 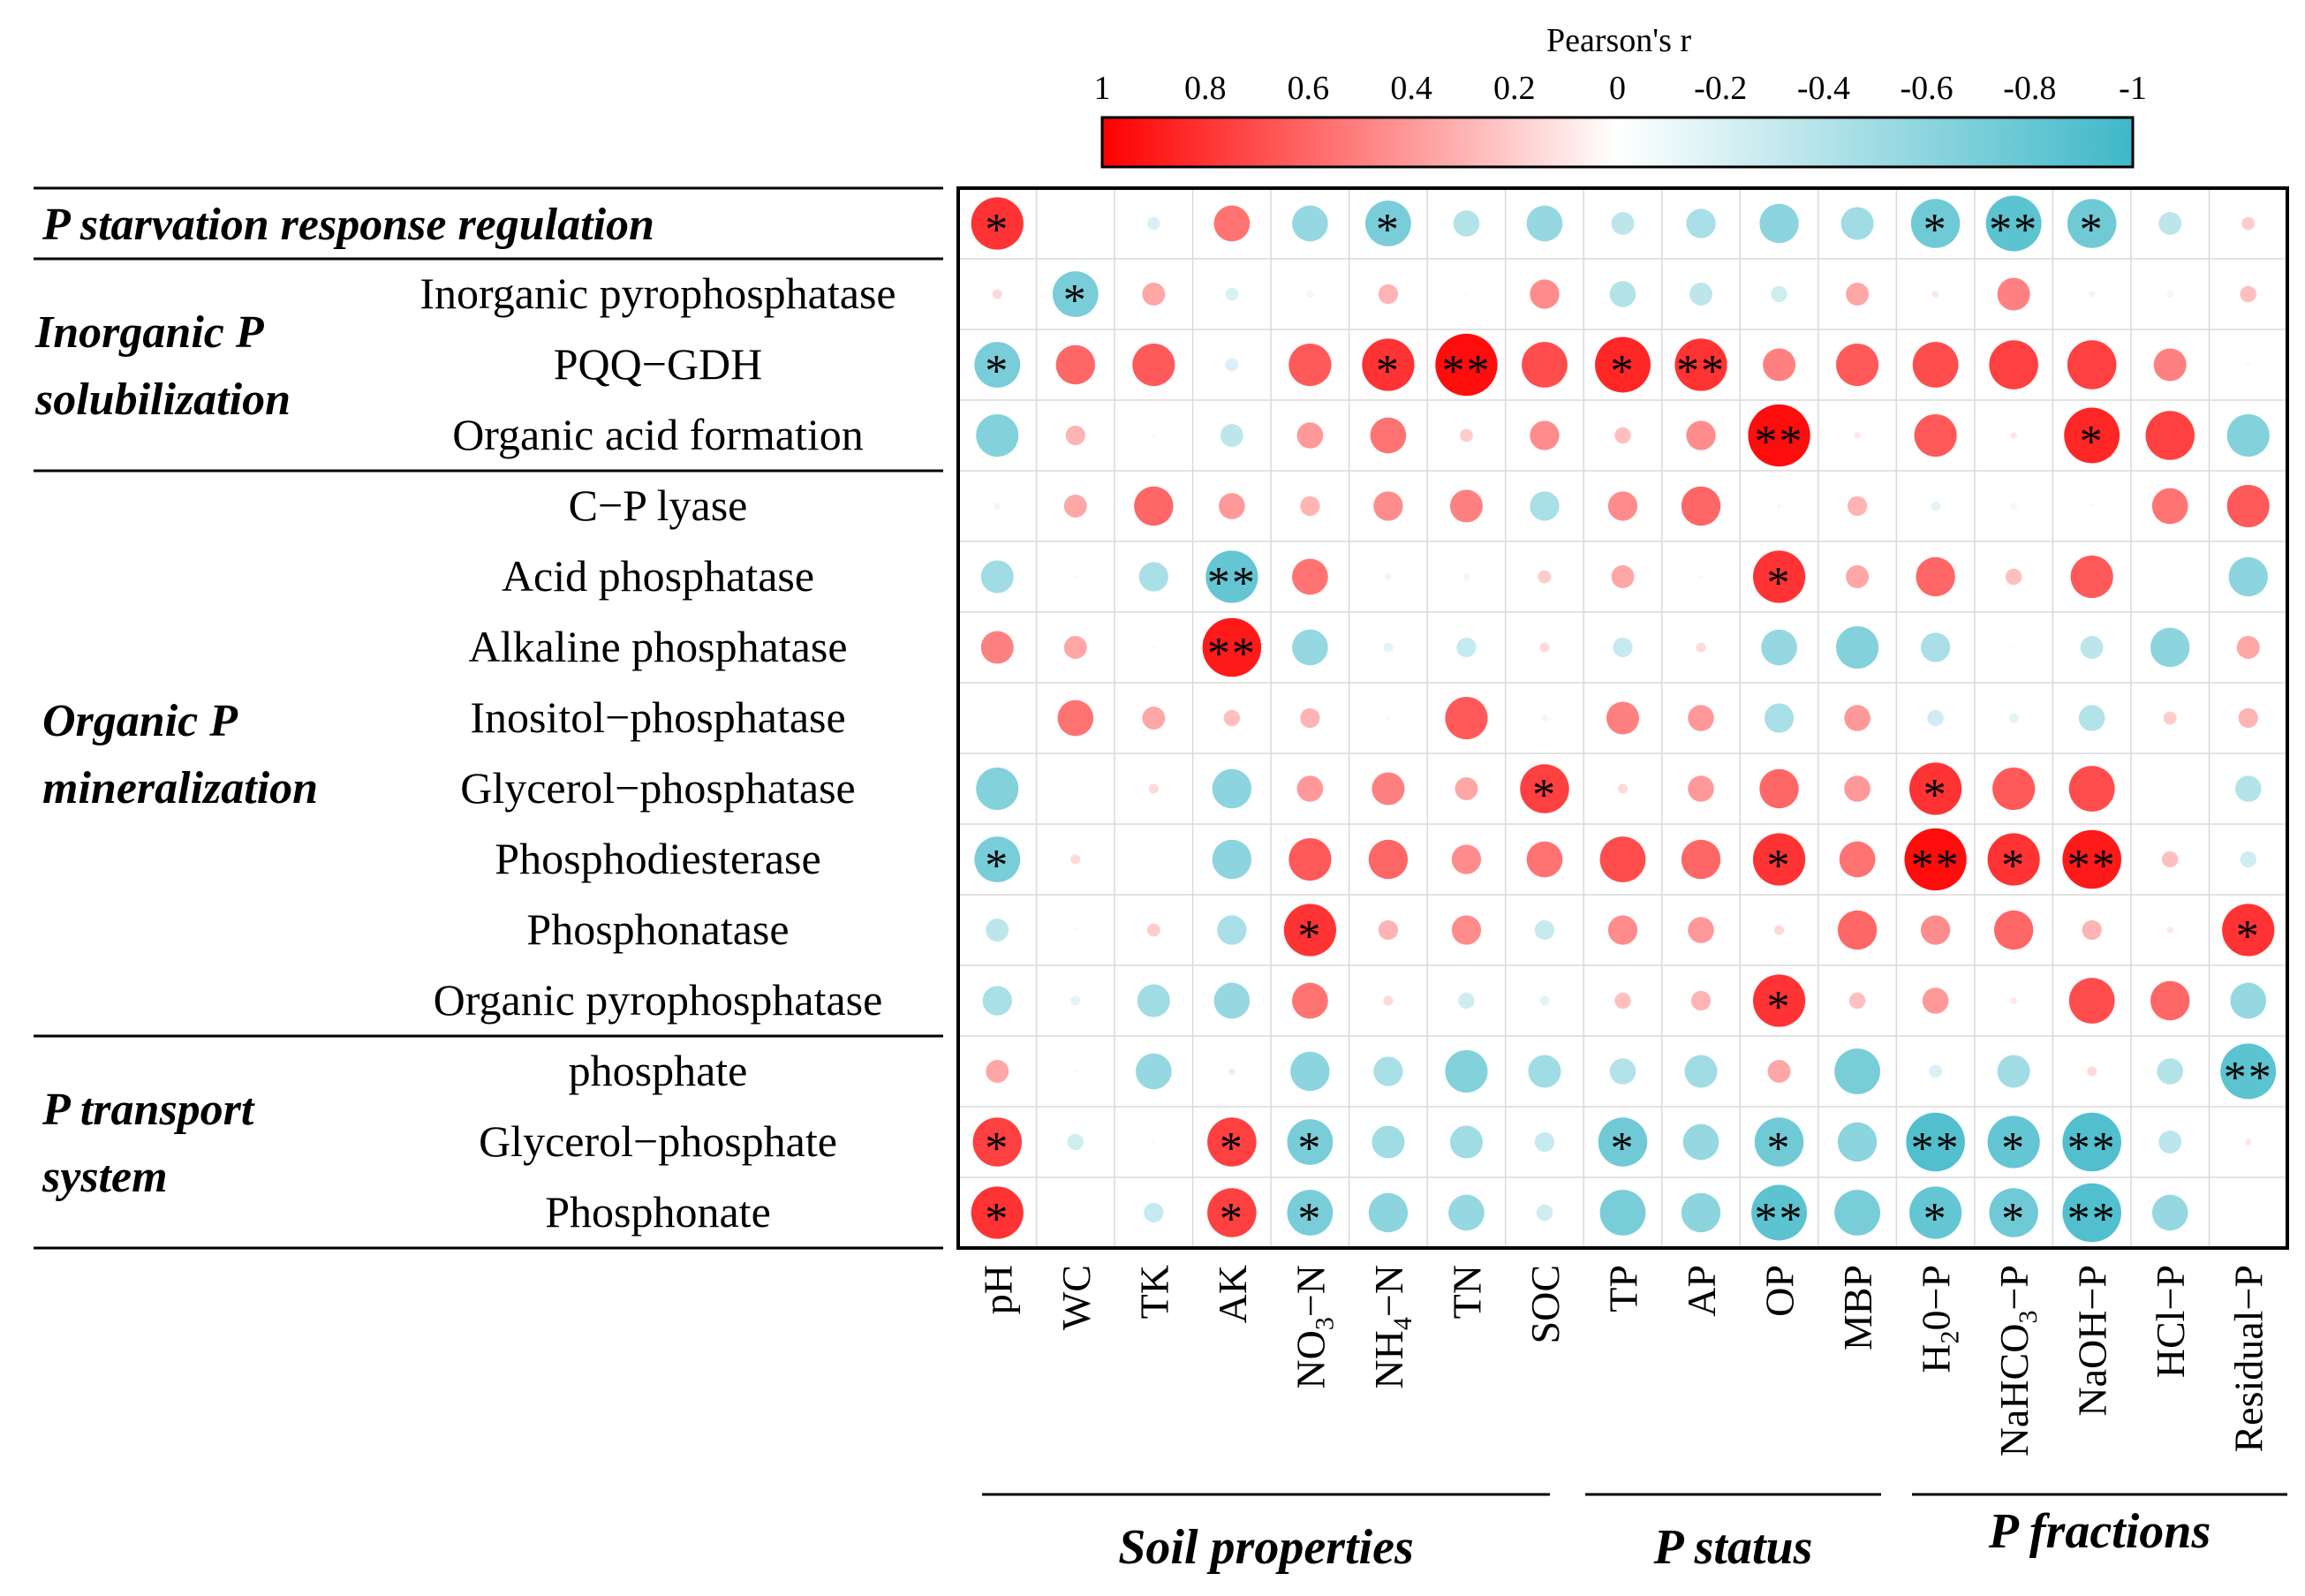 What do you see at coordinates (1634, 1534) in the screenshot?
I see `column-group-labels: Soil properties P status P fractions` at bounding box center [1634, 1534].